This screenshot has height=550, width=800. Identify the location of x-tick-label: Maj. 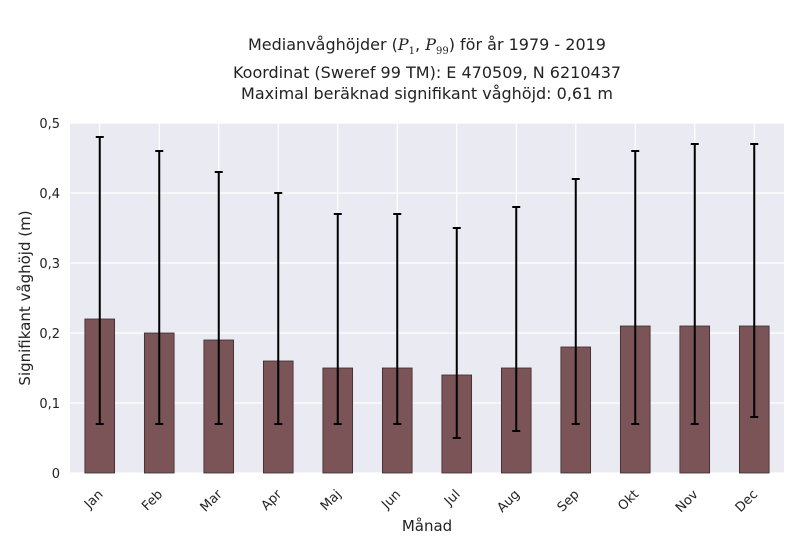
(331, 500).